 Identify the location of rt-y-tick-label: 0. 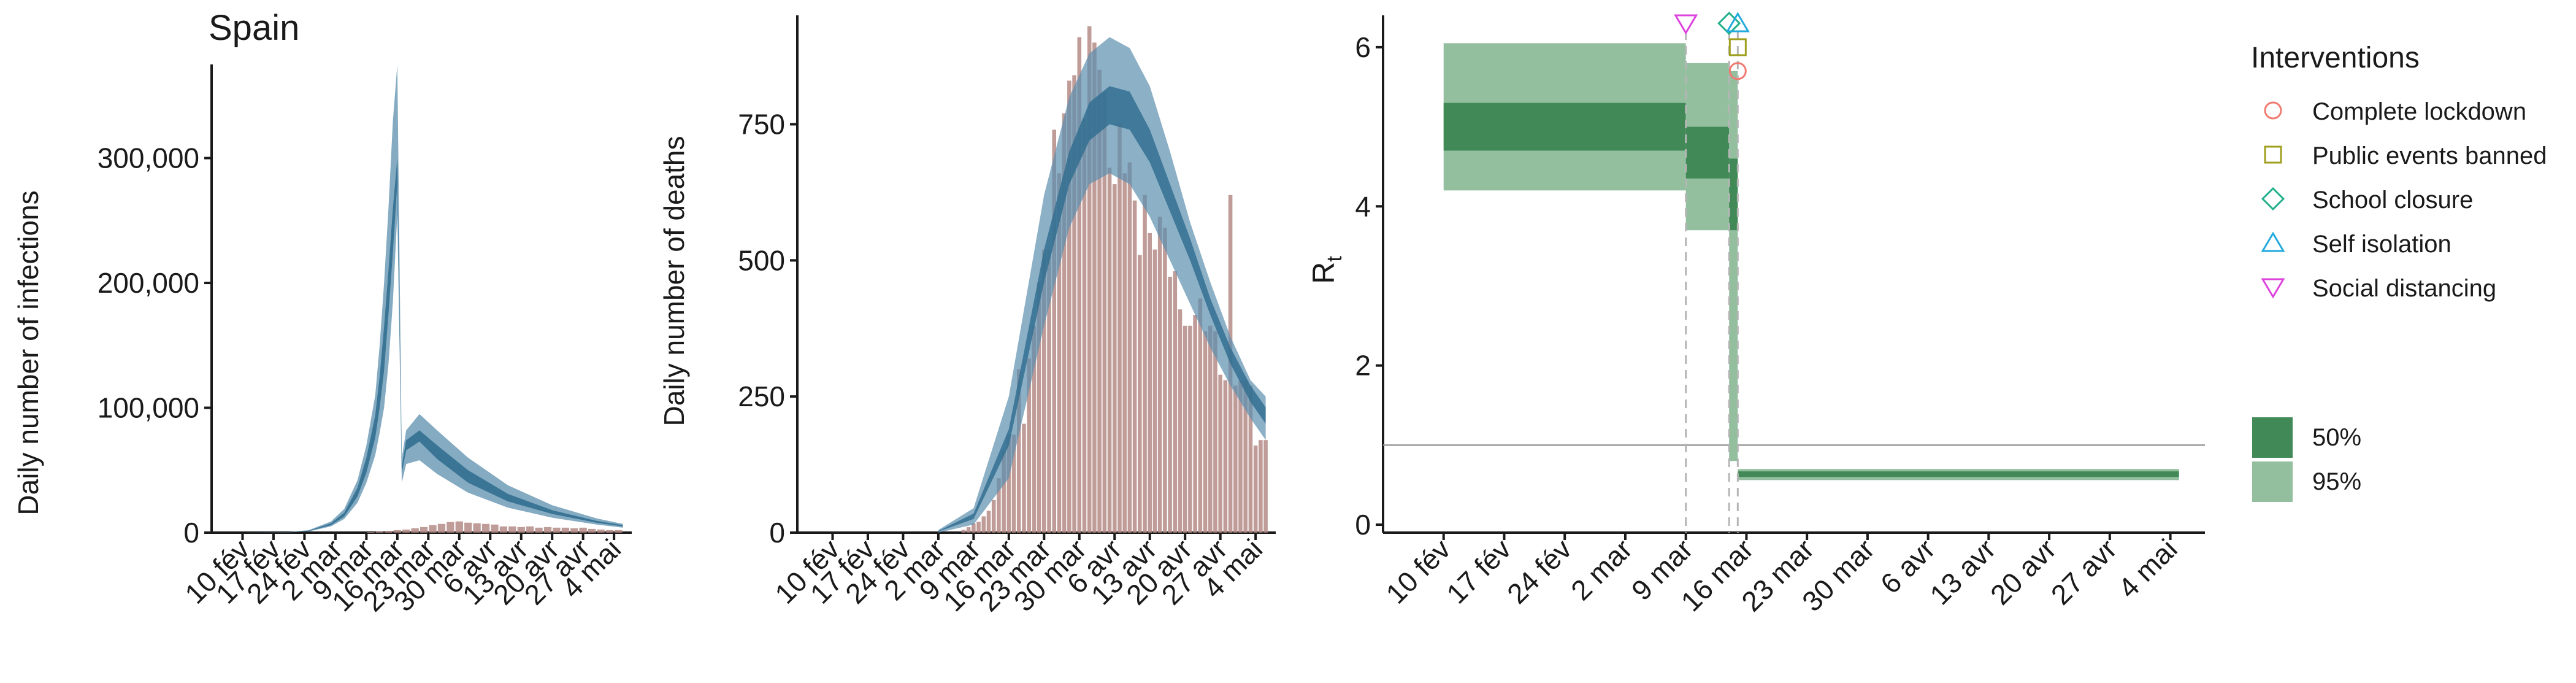
(1363, 525).